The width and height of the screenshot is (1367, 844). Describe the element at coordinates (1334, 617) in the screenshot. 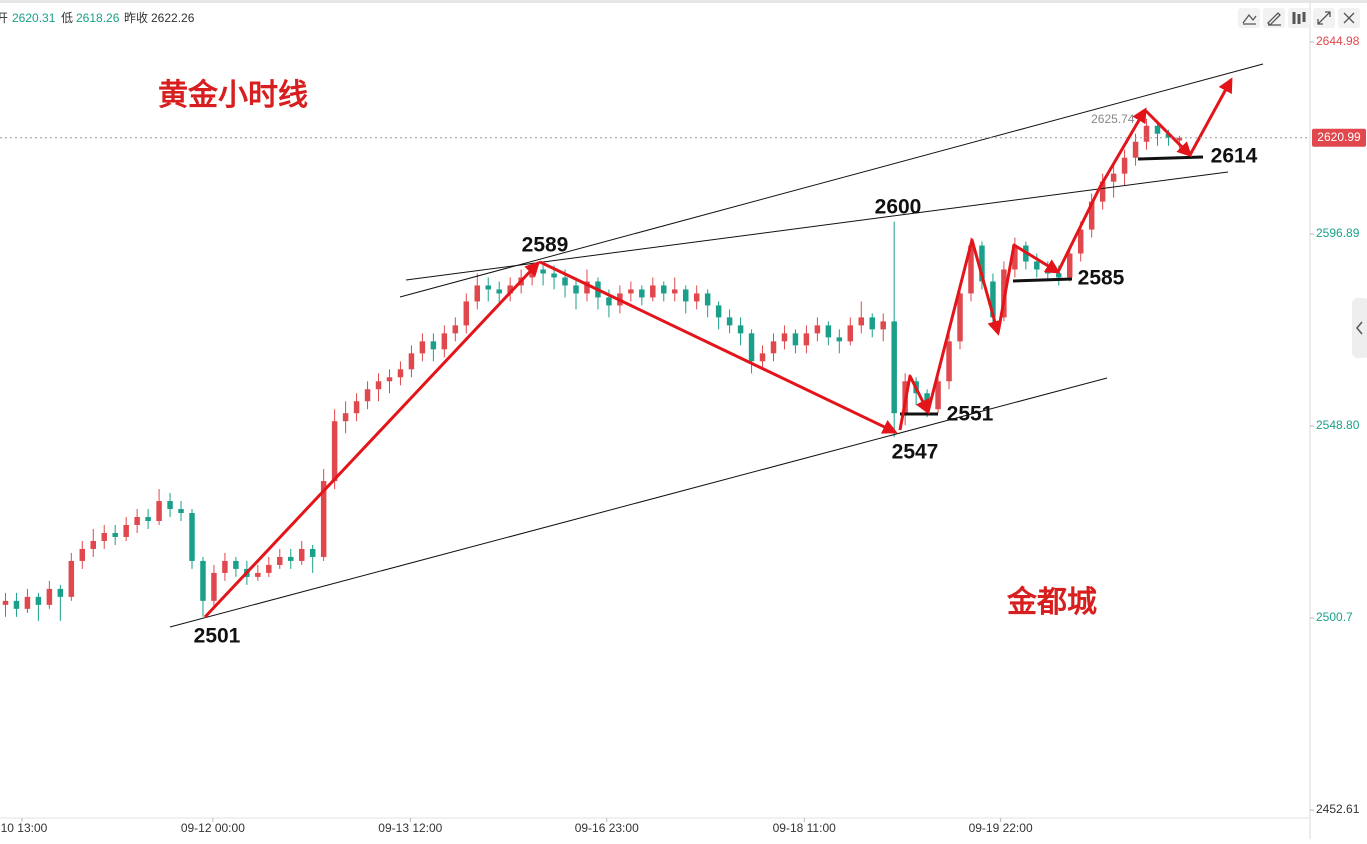

I see `y-tick-label: 2500.7` at that location.